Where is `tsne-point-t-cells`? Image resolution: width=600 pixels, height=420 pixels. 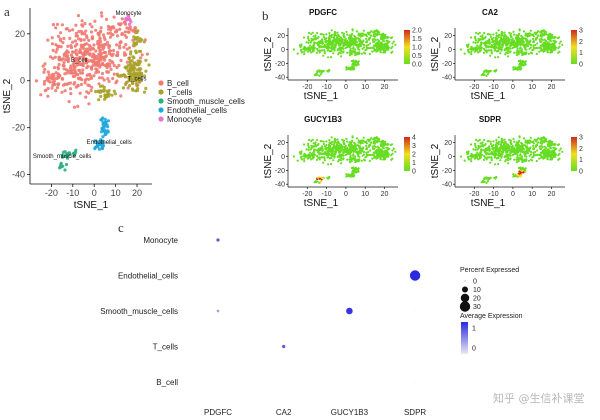 tsne-point-t-cells is located at coordinates (126, 68).